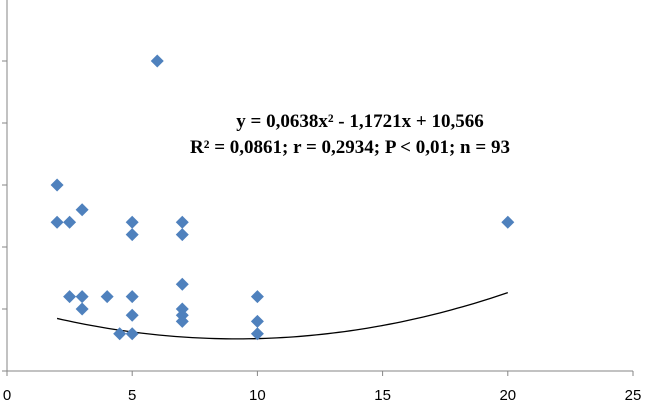  What do you see at coordinates (5, 186) in the screenshot?
I see `y-axis` at bounding box center [5, 186].